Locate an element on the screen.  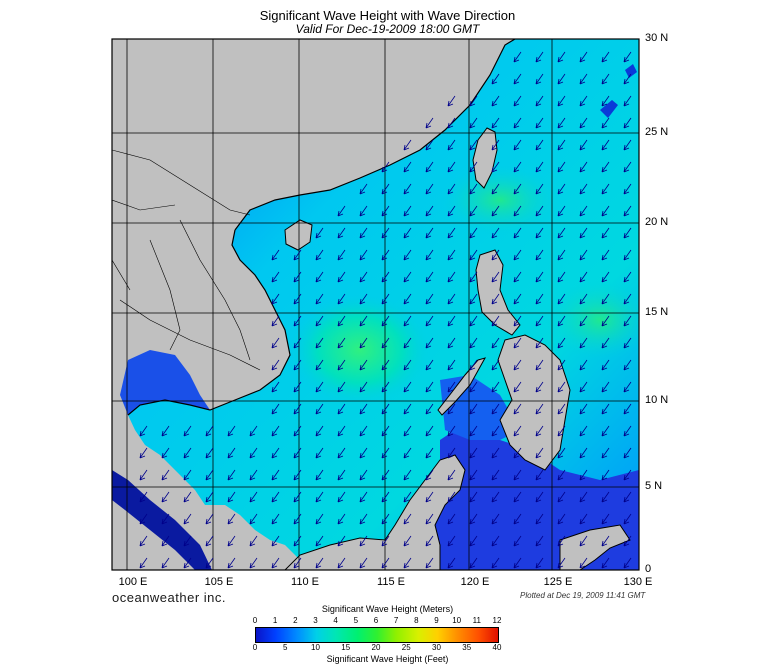
lat-label-15n: 15 N is located at coordinates (657, 312).